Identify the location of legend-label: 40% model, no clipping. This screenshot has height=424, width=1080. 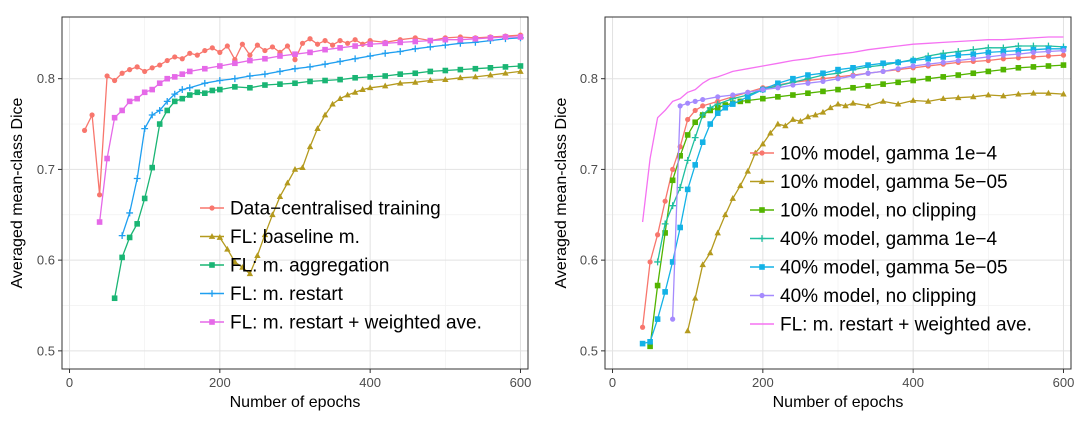
(878, 296).